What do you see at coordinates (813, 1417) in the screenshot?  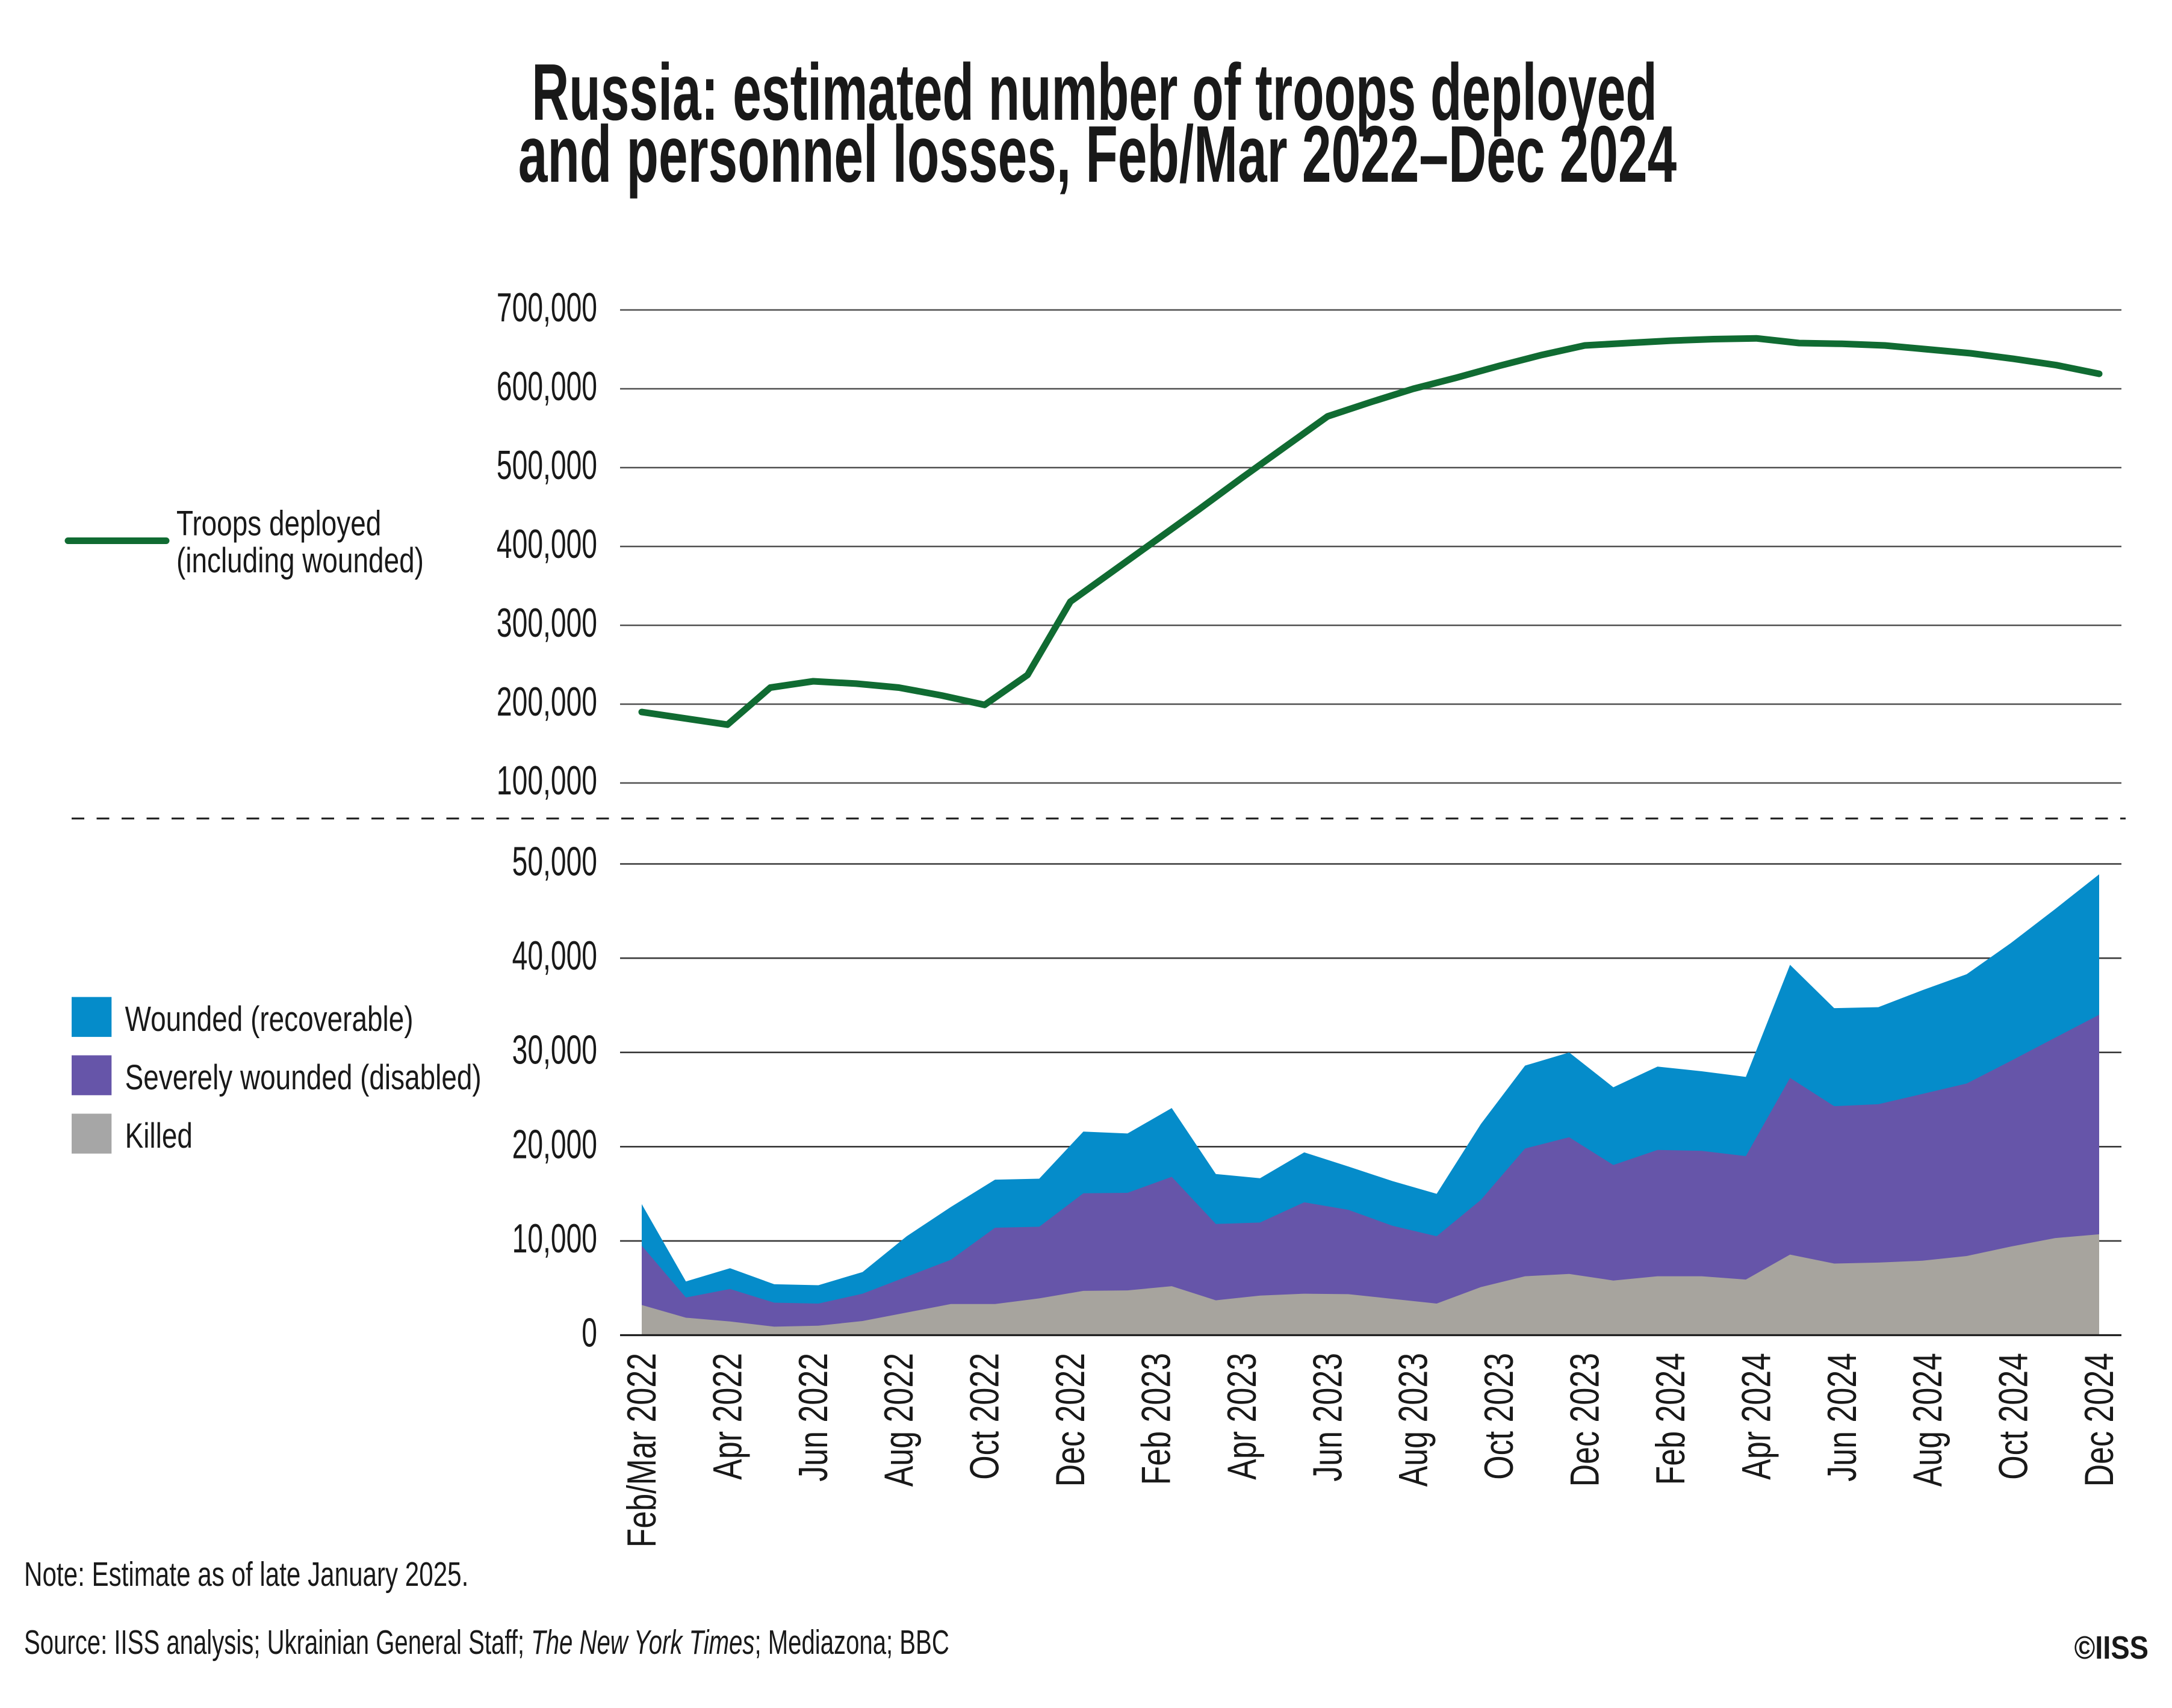 I see `svg-text: Jun 2022` at bounding box center [813, 1417].